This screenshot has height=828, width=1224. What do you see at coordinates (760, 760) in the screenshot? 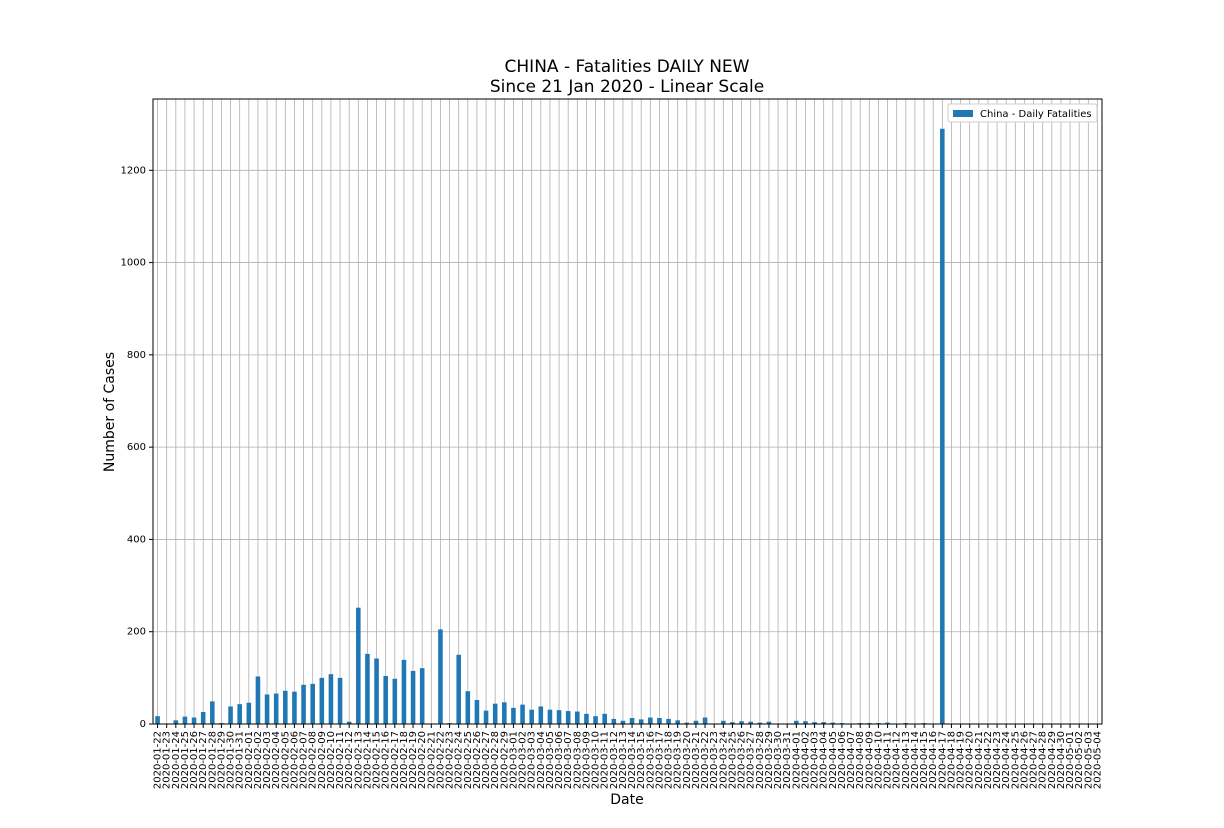
I see `x-tick-label: 2020-03-28` at bounding box center [760, 760].